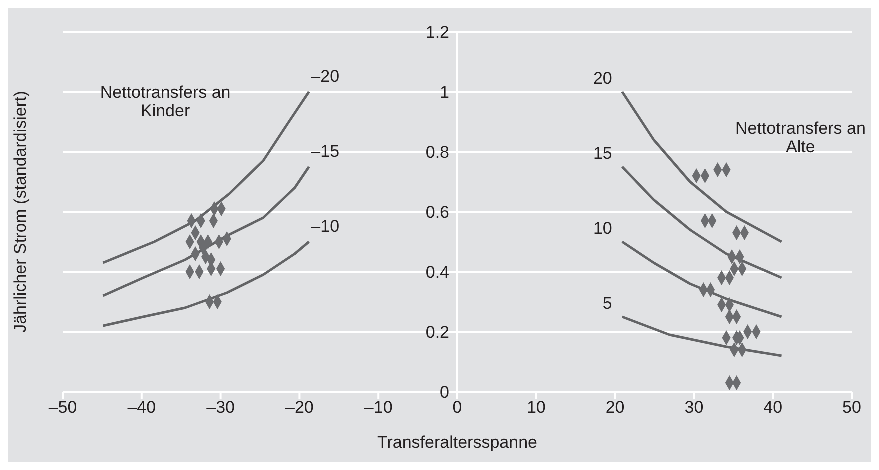  I want to click on y-tick-label: 0.4, so click(438, 272).